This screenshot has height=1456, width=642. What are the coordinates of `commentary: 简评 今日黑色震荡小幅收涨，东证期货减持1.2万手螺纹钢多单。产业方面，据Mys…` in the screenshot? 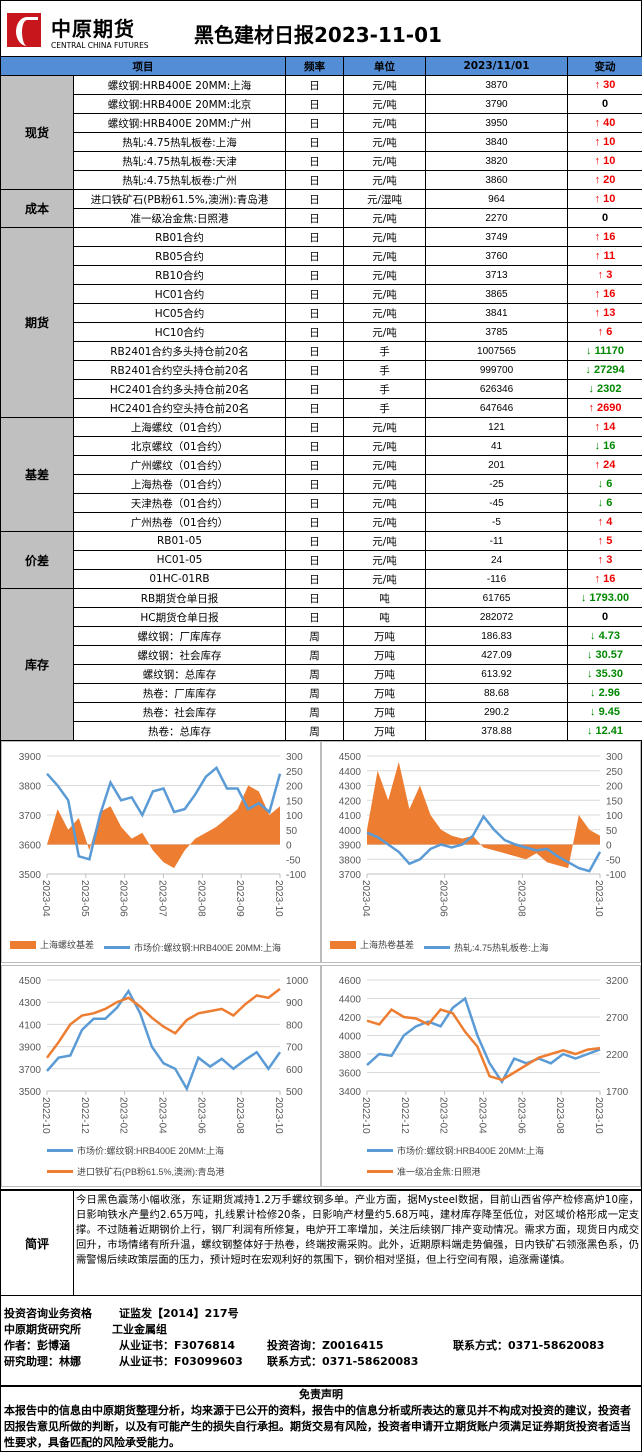 It's located at (321, 1243).